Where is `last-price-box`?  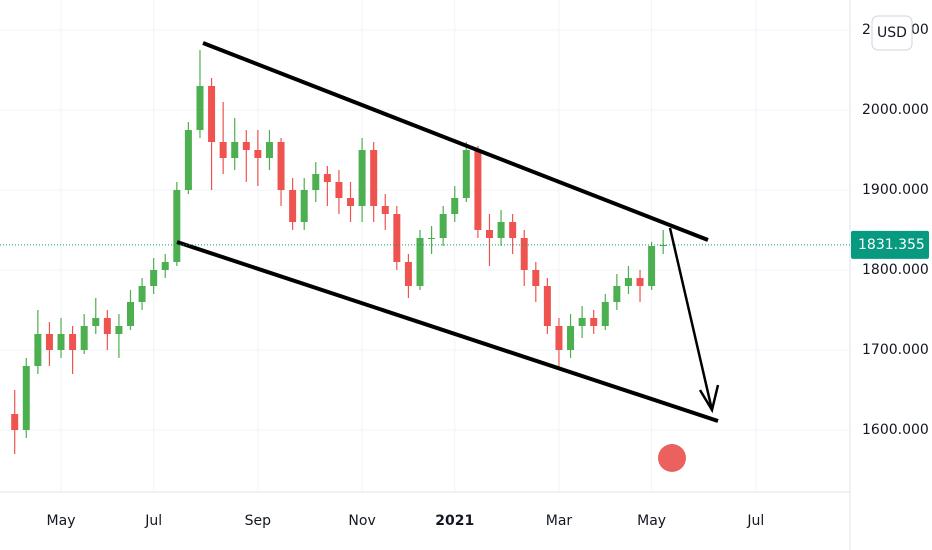
last-price-box is located at coordinates (890, 244).